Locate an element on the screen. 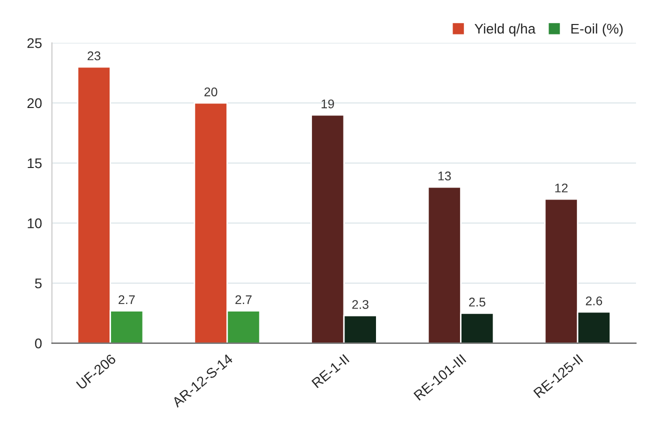  data-label: 2.6 is located at coordinates (594, 301).